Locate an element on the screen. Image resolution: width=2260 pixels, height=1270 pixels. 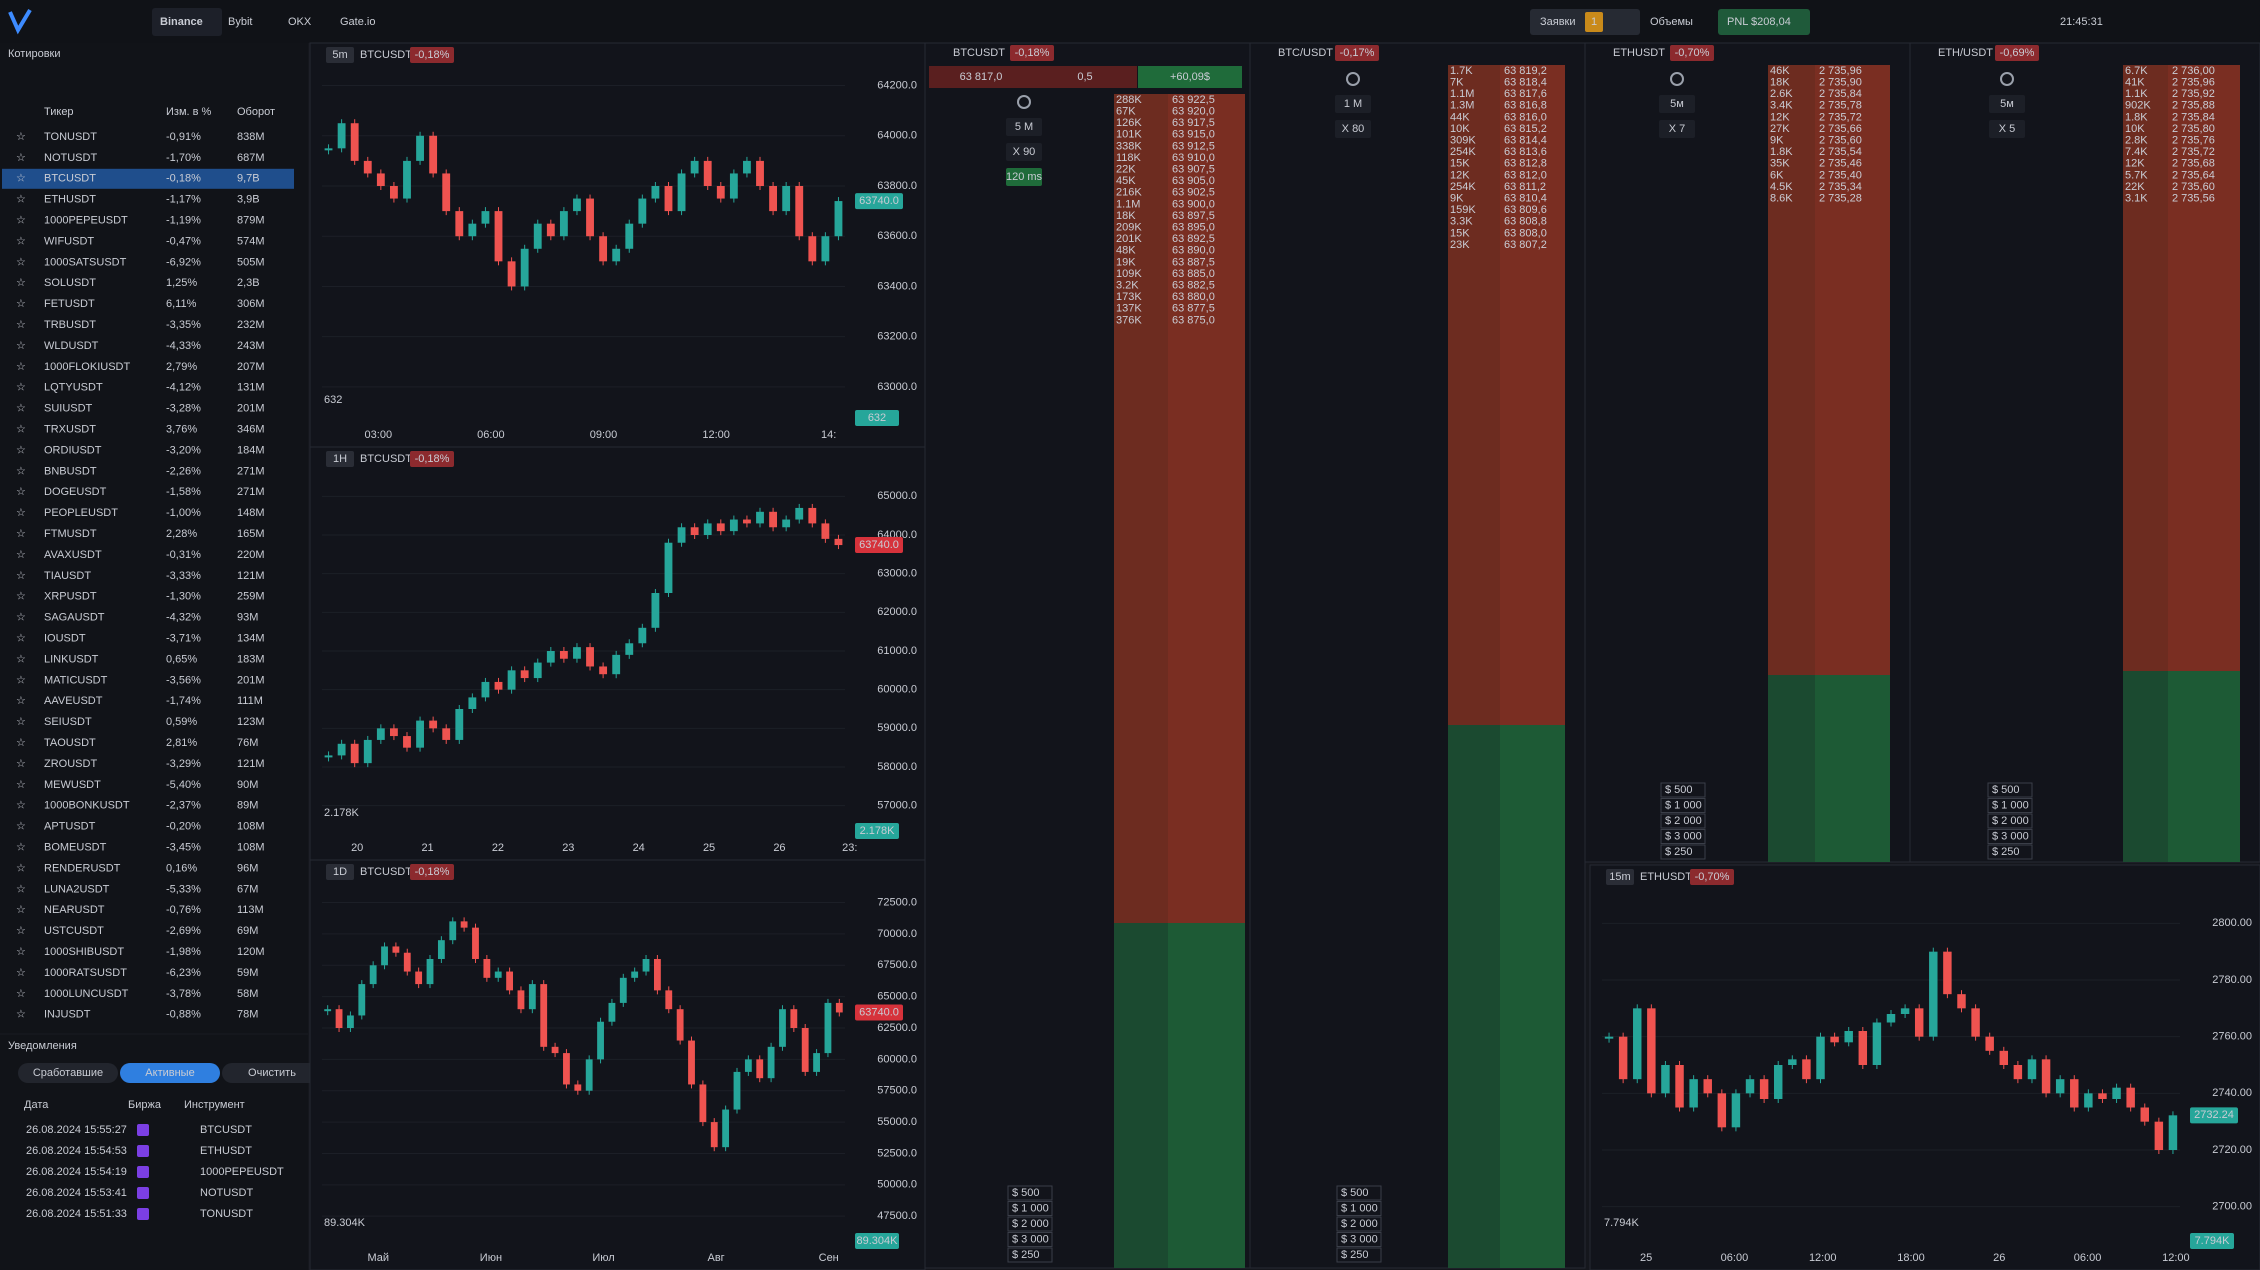
column-header: Дата is located at coordinates (36, 1105).